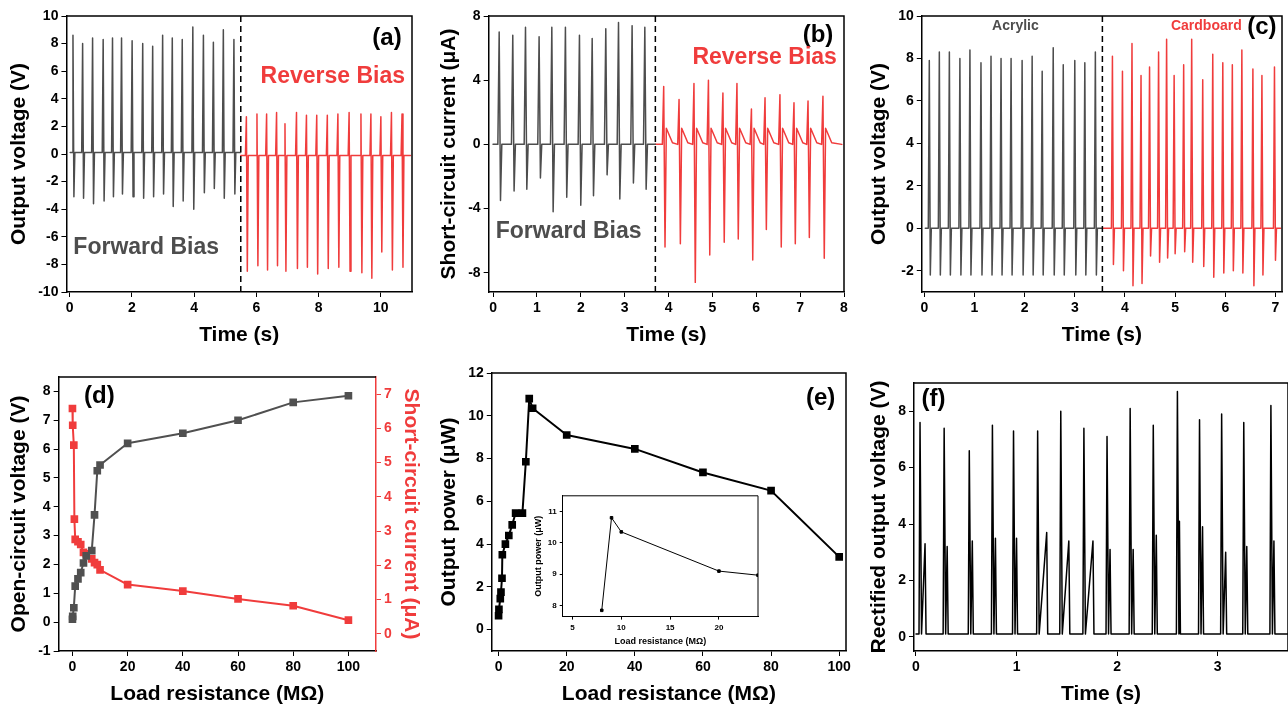  I want to click on y-tick-label: 11, so click(553, 511).